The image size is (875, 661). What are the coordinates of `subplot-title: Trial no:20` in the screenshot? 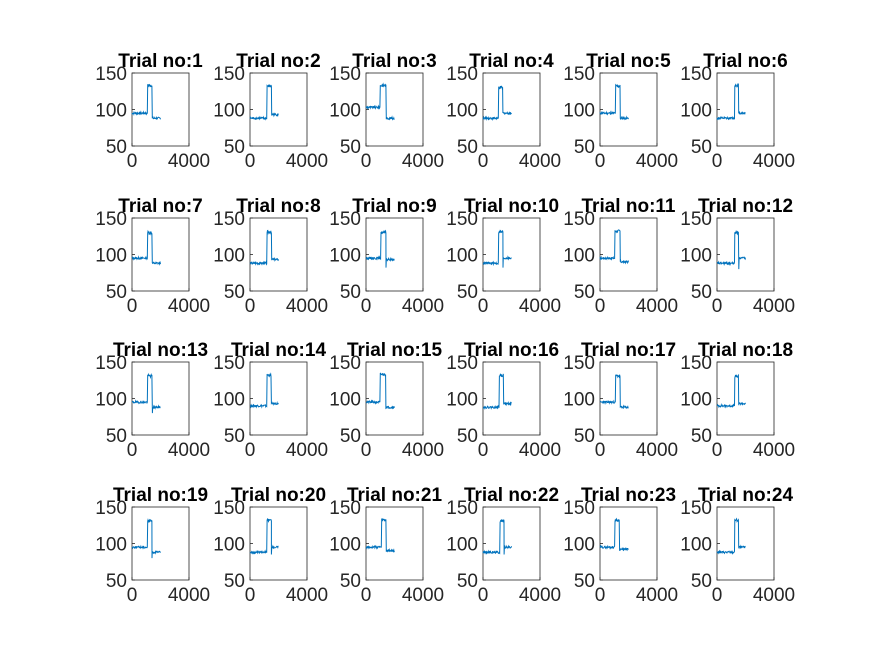 It's located at (278, 495).